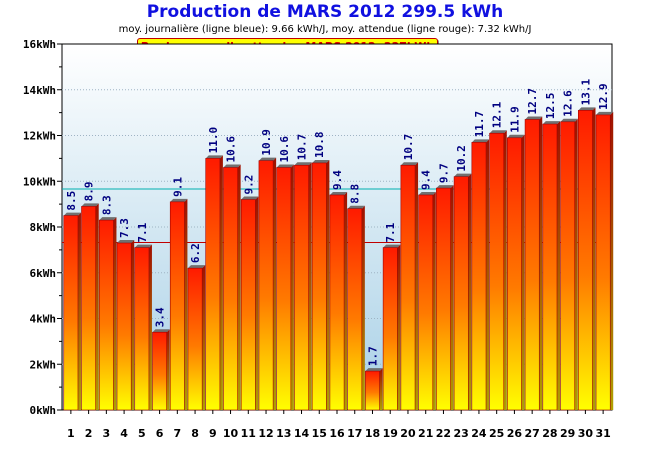  I want to click on bar-value-label: 12.7, so click(532, 101).